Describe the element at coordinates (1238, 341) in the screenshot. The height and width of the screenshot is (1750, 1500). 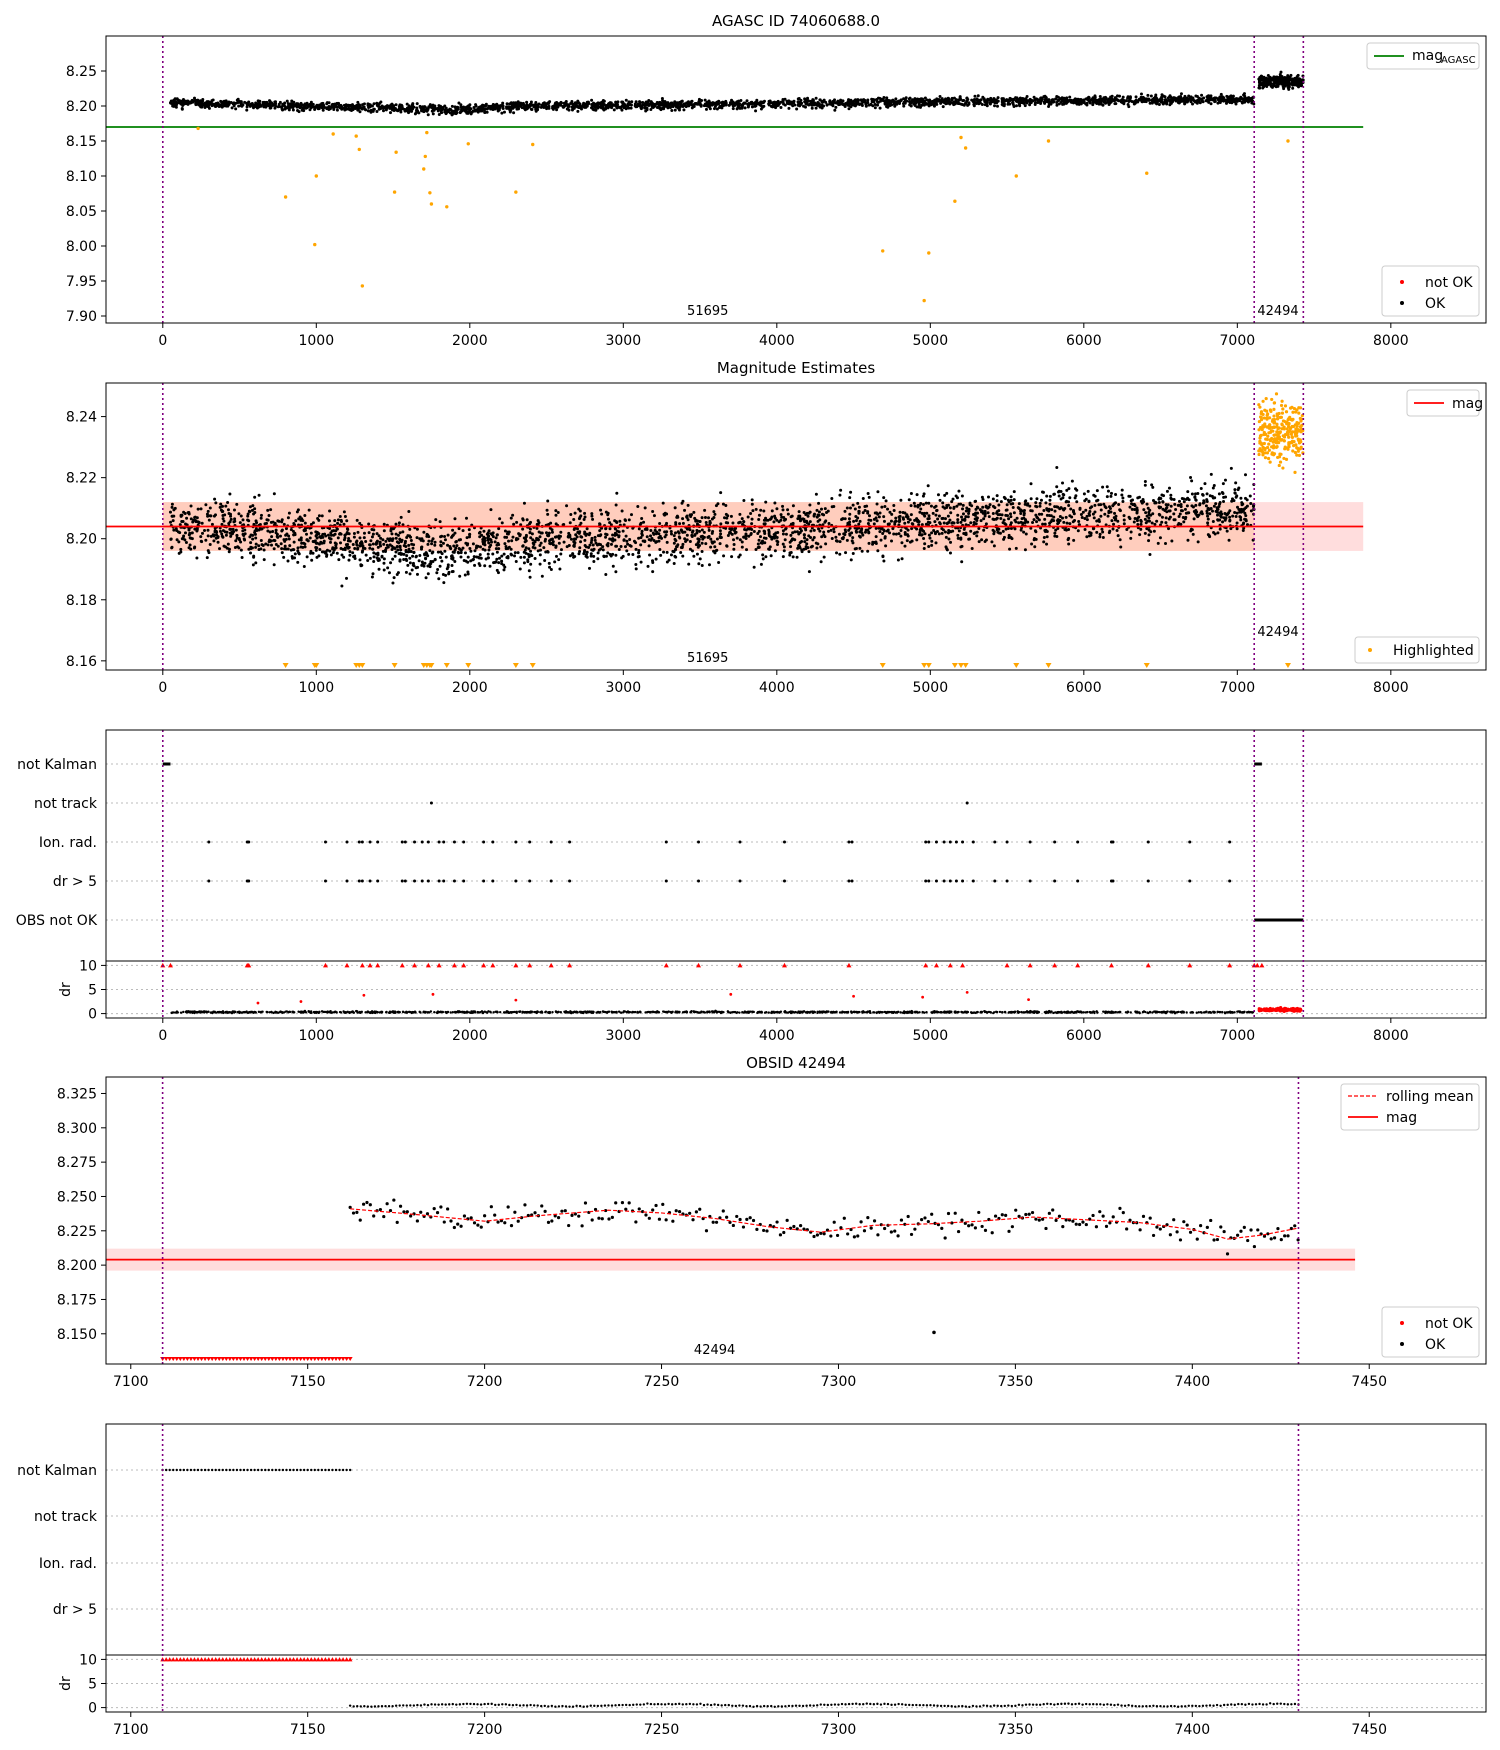
I see `x-tick-label: 7000` at that location.